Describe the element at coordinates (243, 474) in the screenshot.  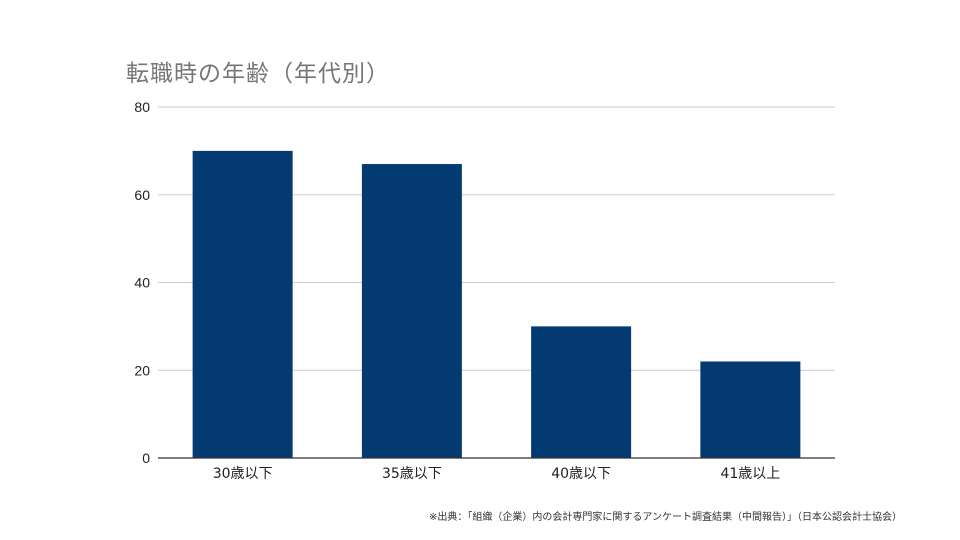
I see `x-category-label: 30歳以下` at that location.